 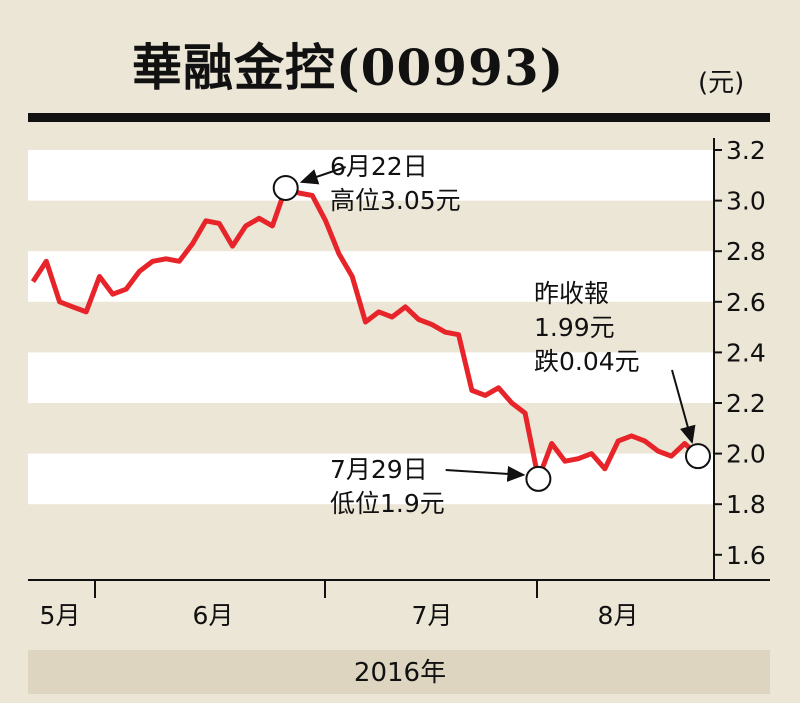 I want to click on footer-bar, so click(x=399, y=672).